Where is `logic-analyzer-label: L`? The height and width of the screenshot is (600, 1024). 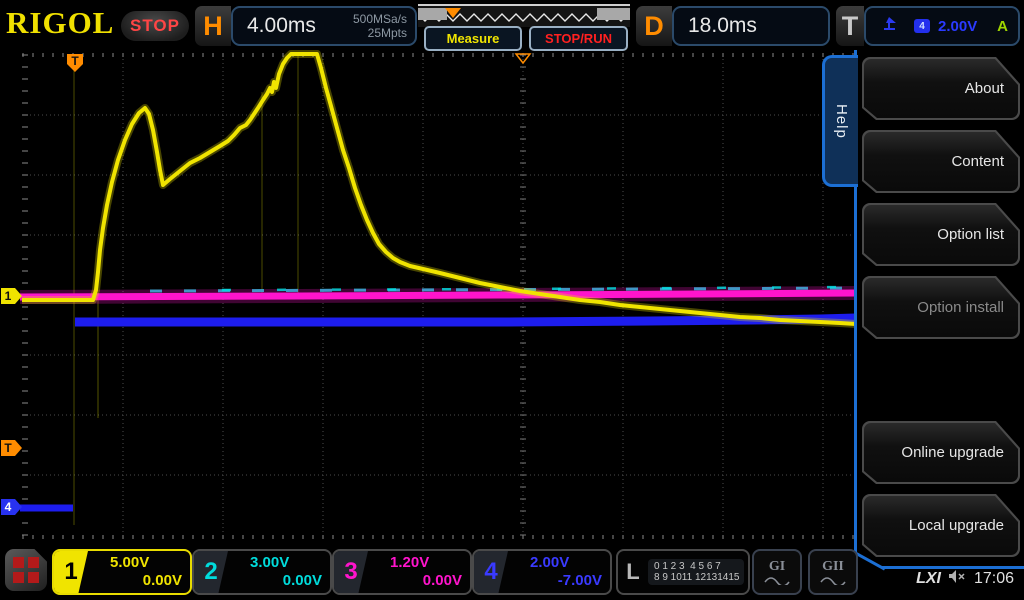 logic-analyzer-label: L is located at coordinates (633, 571).